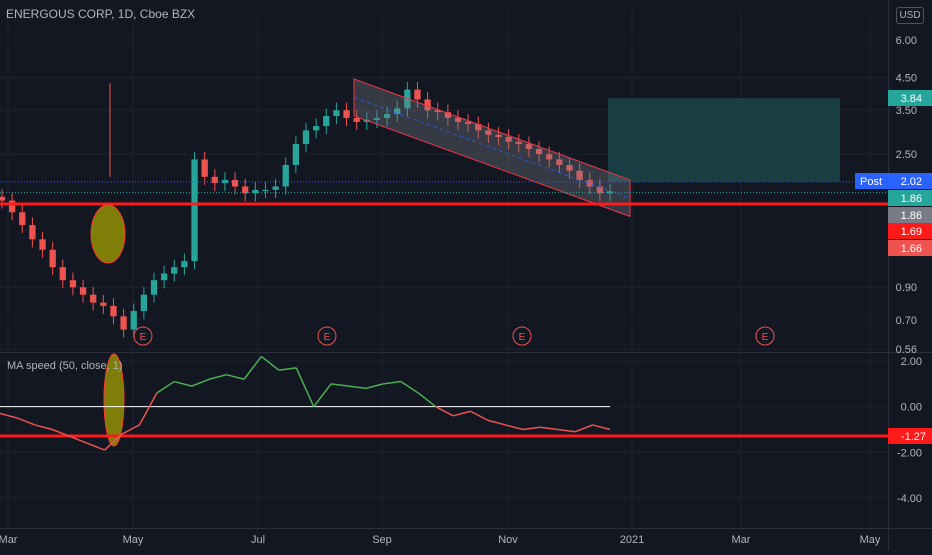 The width and height of the screenshot is (932, 555). What do you see at coordinates (906, 155) in the screenshot?
I see `price-tick-label: 2.50` at bounding box center [906, 155].